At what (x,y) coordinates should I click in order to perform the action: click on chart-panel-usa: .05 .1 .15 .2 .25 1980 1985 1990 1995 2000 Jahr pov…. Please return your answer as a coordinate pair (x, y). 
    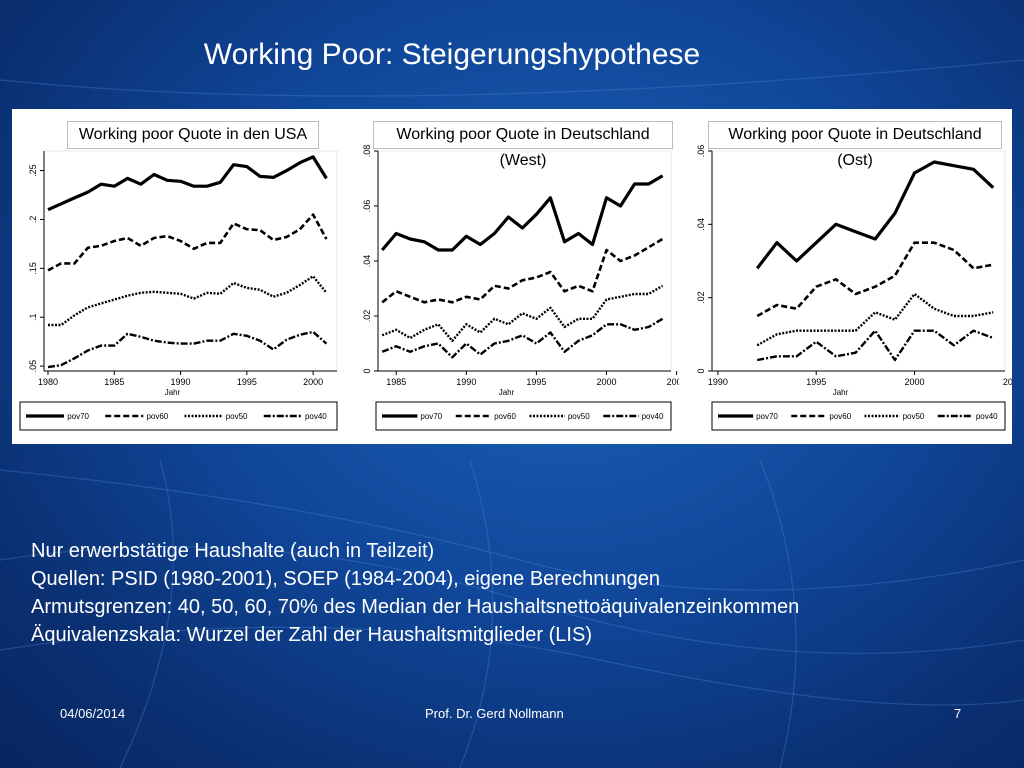
    Looking at the image, I should click on (178, 276).